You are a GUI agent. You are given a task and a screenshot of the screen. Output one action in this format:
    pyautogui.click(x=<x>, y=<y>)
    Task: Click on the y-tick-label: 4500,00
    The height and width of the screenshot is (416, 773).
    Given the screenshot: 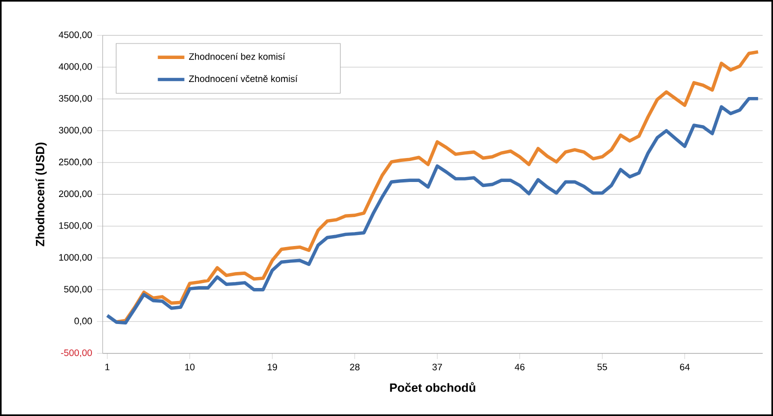 What is the action you would take?
    pyautogui.click(x=75, y=35)
    